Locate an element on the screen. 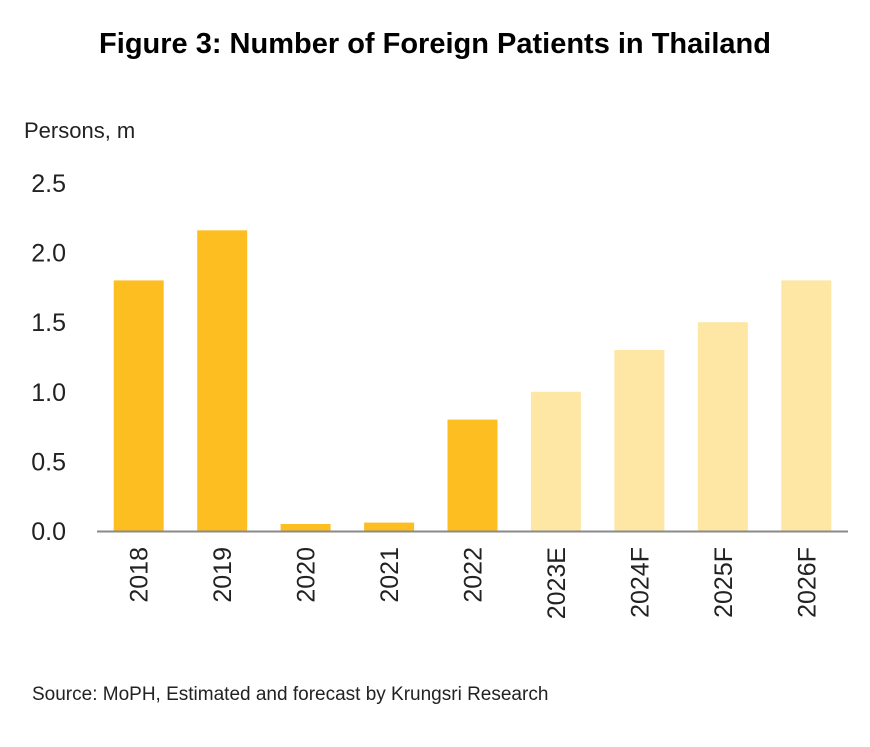 The width and height of the screenshot is (870, 747). bar-2021 is located at coordinates (389, 526).